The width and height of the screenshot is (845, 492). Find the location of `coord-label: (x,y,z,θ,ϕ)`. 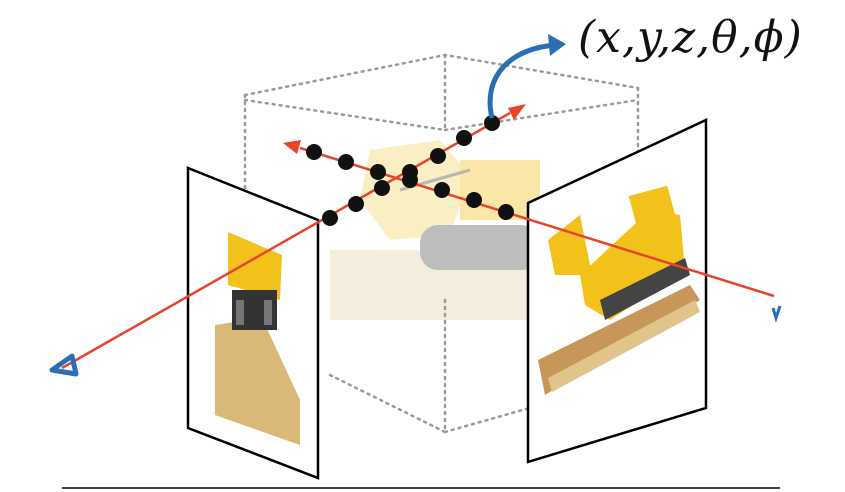

coord-label: (x,y,z,θ,ϕ) is located at coordinates (690, 37).